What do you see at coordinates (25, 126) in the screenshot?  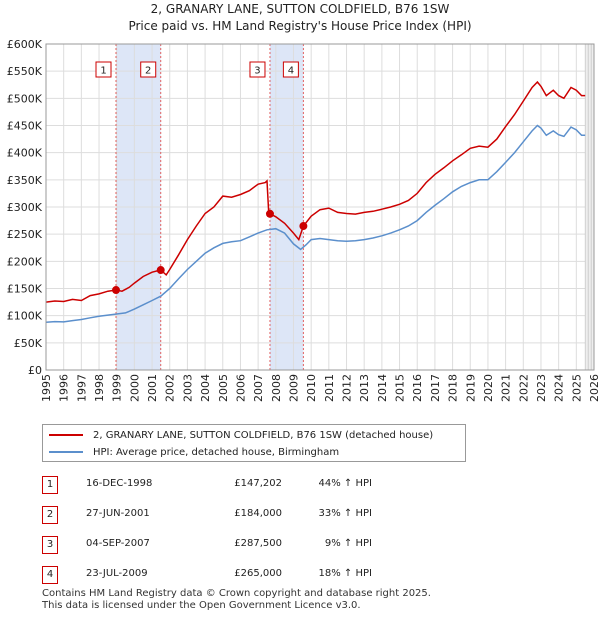 I see `y-tick-label: £450K` at bounding box center [25, 126].